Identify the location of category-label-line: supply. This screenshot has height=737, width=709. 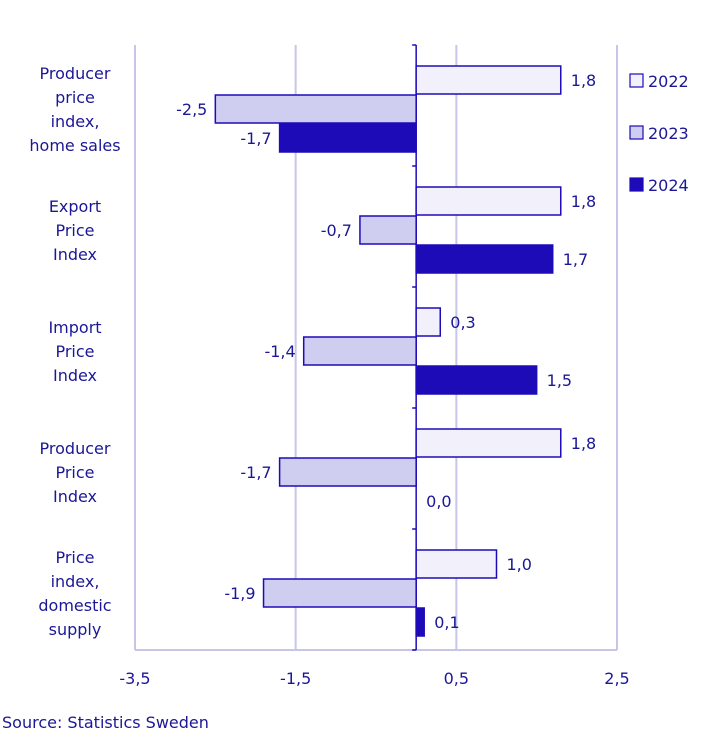
(75, 629).